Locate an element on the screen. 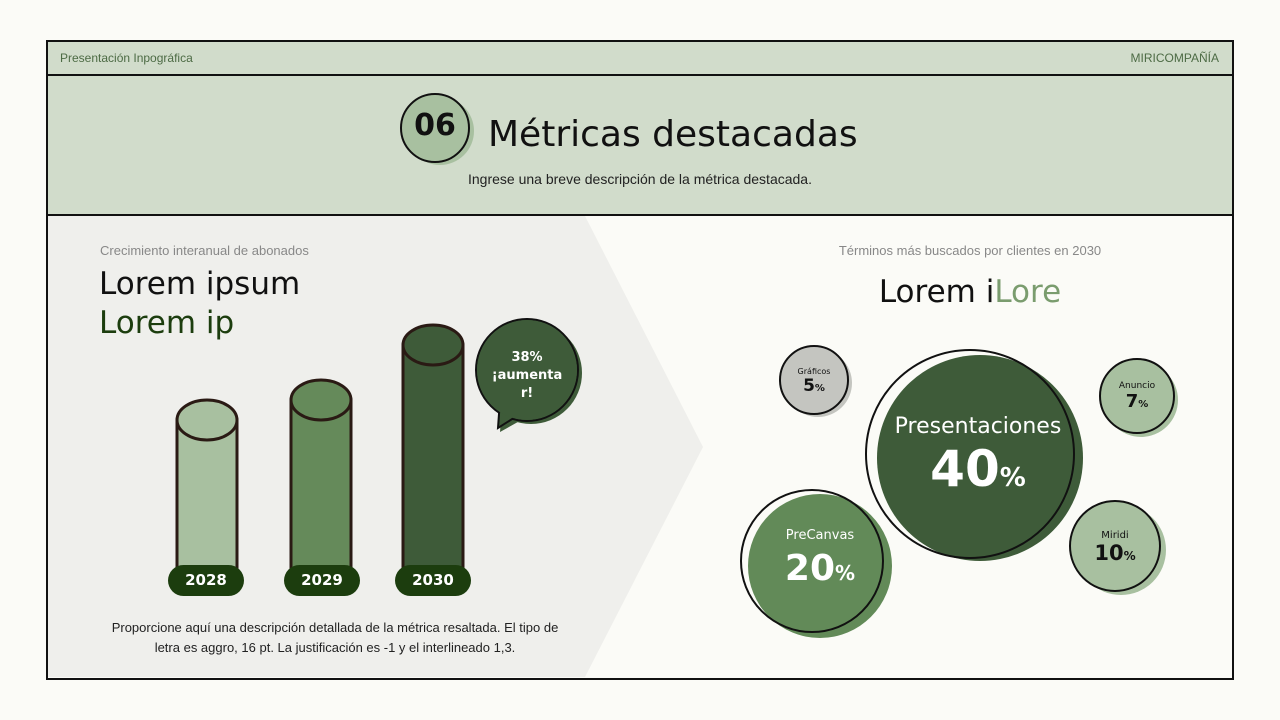  bubble-anuncio-text: Anuncio 7% is located at coordinates (1137, 396).